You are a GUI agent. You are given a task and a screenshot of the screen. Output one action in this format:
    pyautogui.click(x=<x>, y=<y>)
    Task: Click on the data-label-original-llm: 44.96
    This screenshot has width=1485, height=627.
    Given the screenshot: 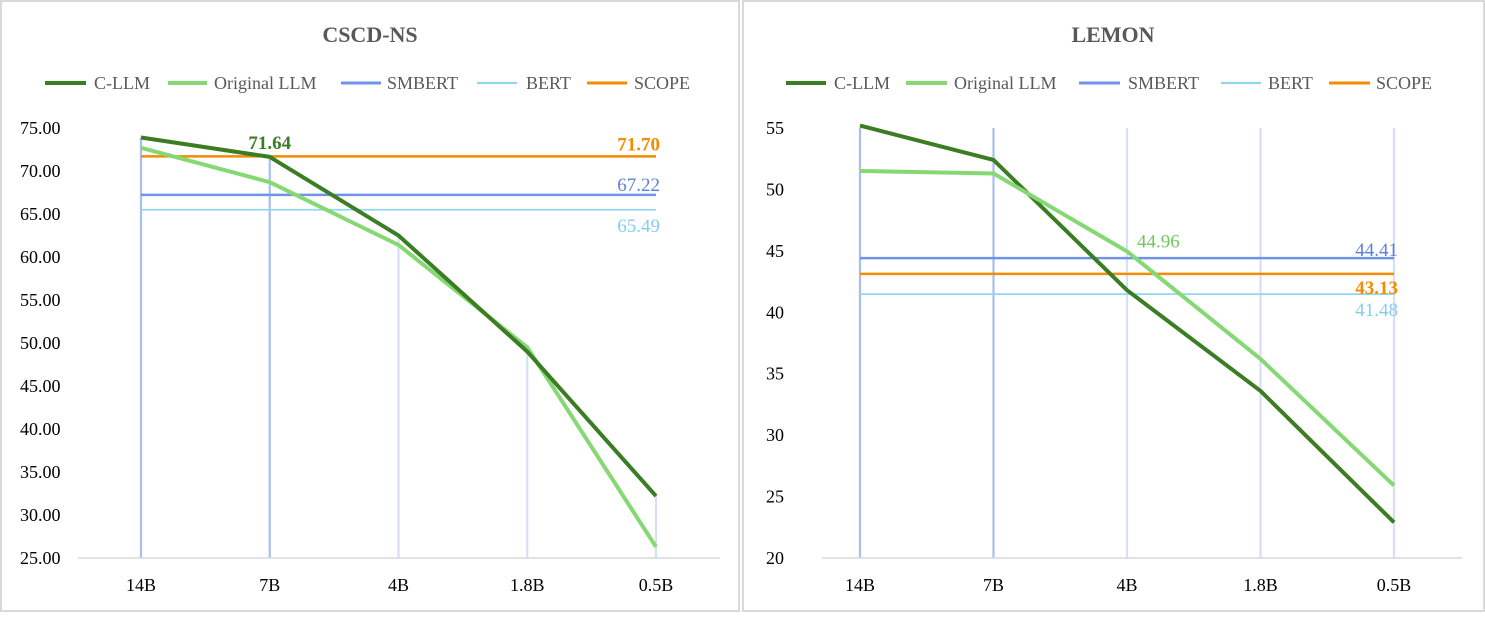 What is the action you would take?
    pyautogui.click(x=1158, y=241)
    